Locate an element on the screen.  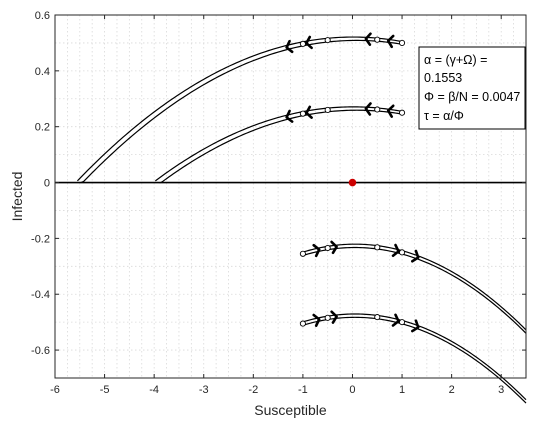
x-tick-label: 1 is located at coordinates (402, 390).